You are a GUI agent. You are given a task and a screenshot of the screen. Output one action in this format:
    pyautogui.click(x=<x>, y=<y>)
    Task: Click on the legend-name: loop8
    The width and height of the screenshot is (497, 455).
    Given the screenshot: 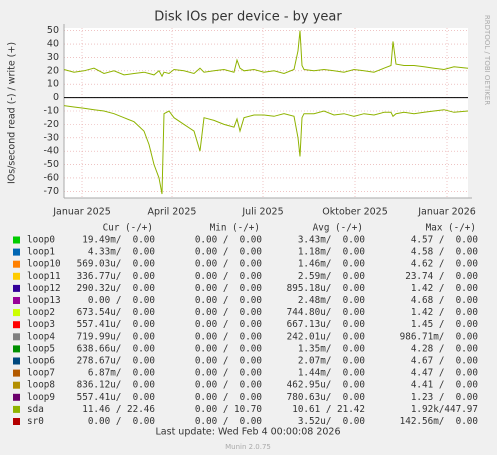 What is the action you would take?
    pyautogui.click(x=41, y=385)
    